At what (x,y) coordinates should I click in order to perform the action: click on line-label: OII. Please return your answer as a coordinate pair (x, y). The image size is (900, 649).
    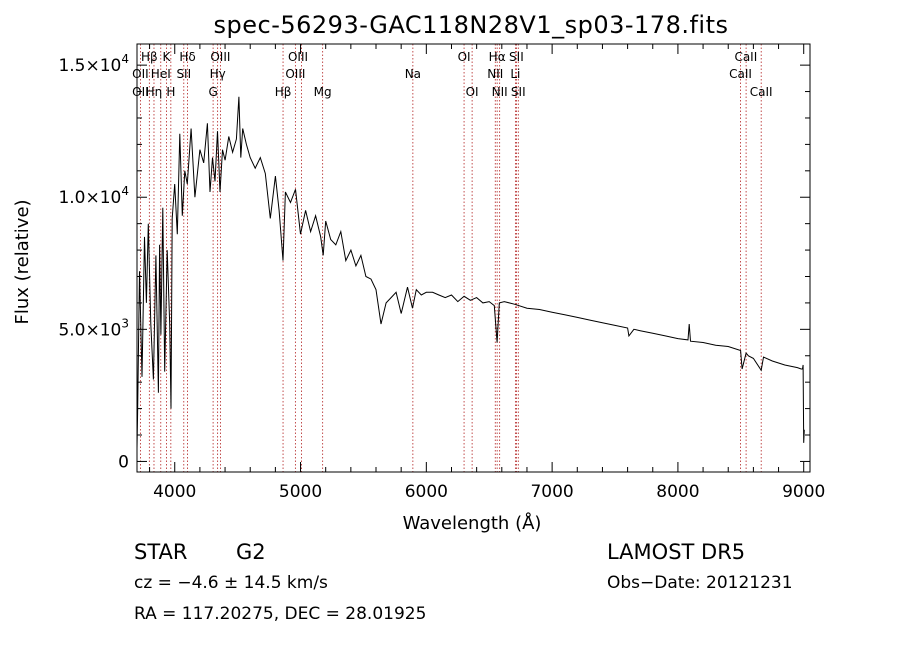
    Looking at the image, I should click on (140, 74).